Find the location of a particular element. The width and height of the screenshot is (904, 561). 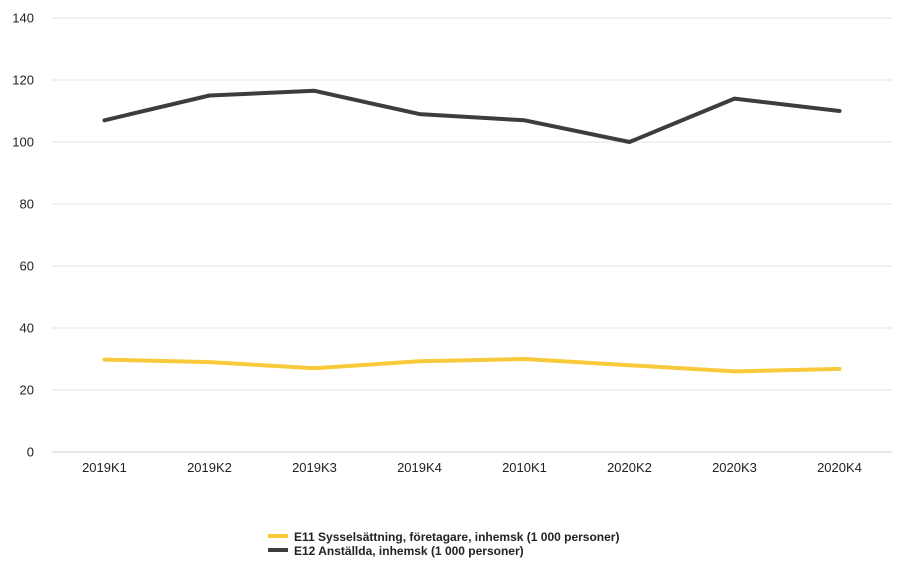

x-tick-label: 2020K4 is located at coordinates (839, 467).